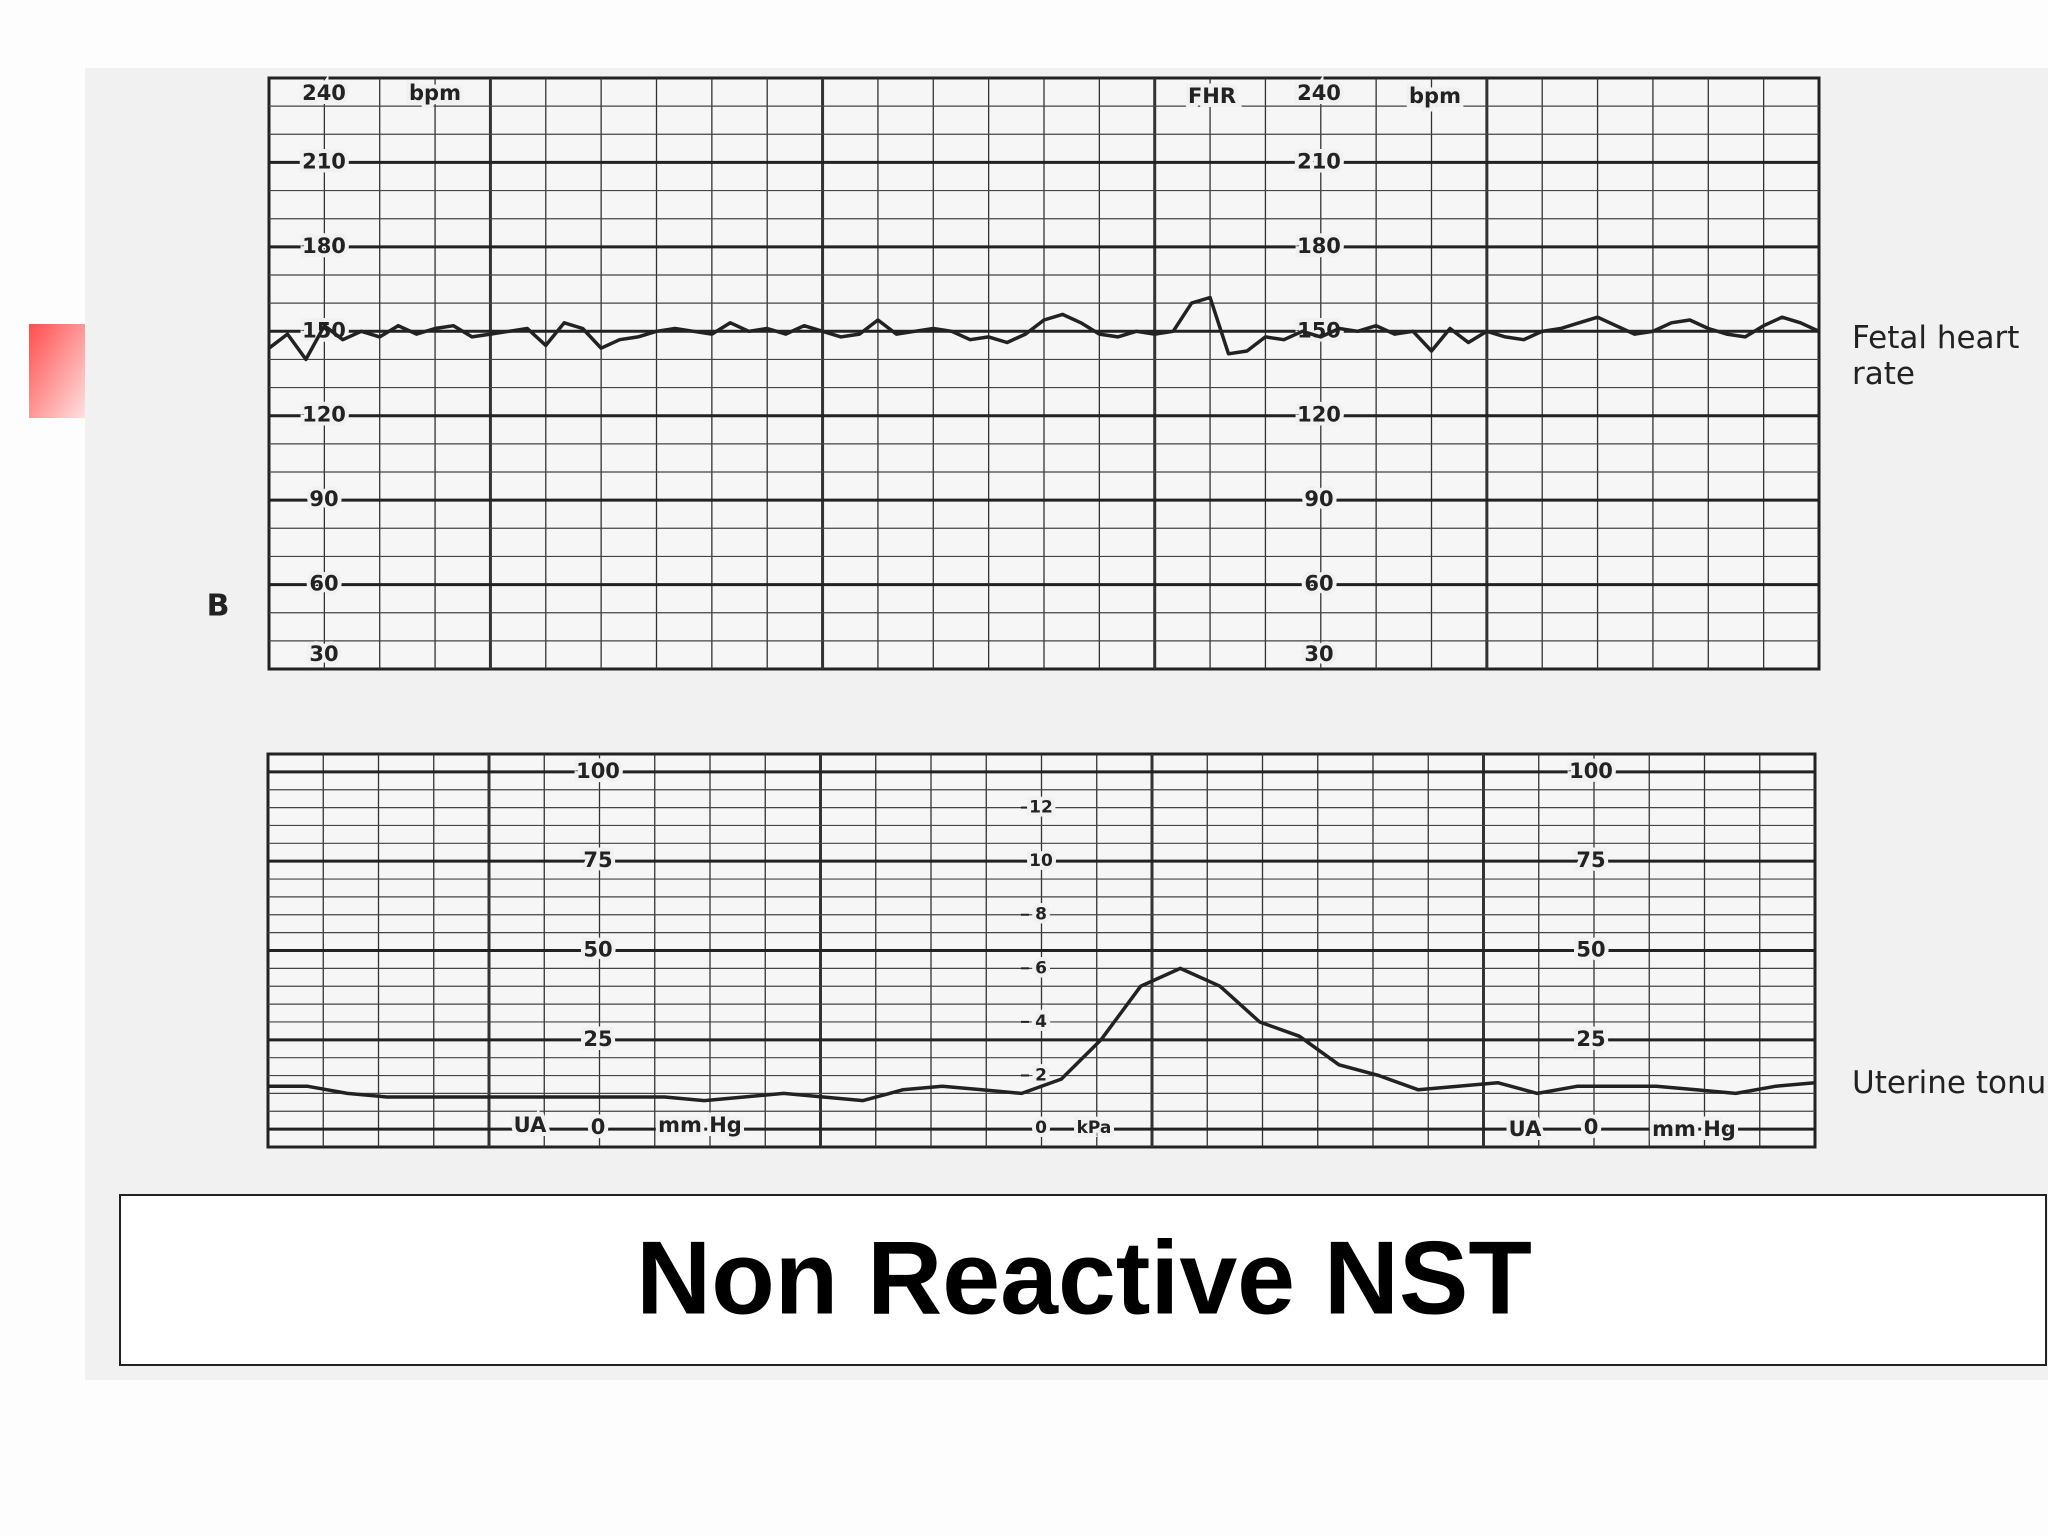 The image size is (2048, 1536). Describe the element at coordinates (1041, 915) in the screenshot. I see `y2-tick-label: 8` at that location.